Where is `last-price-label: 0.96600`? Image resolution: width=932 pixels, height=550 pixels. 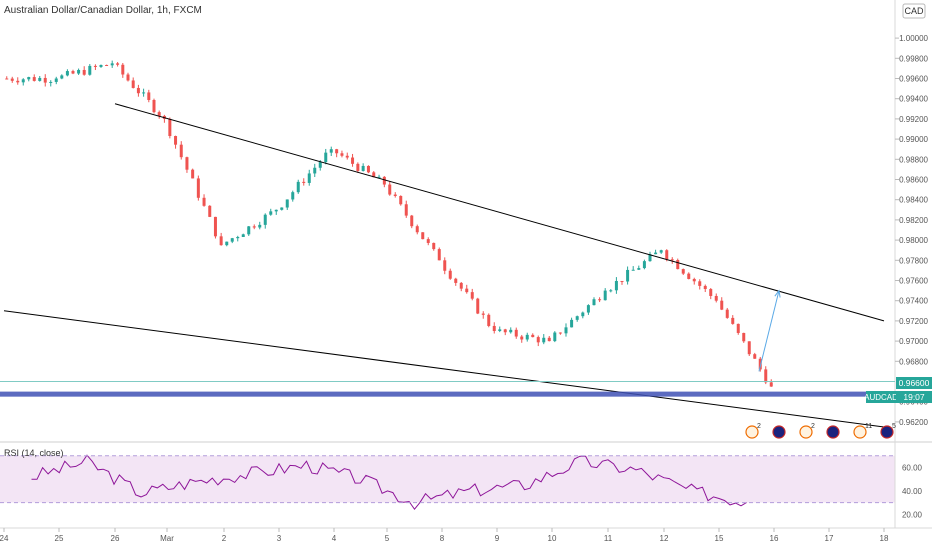
last-price-label: 0.96600 is located at coordinates (914, 383).